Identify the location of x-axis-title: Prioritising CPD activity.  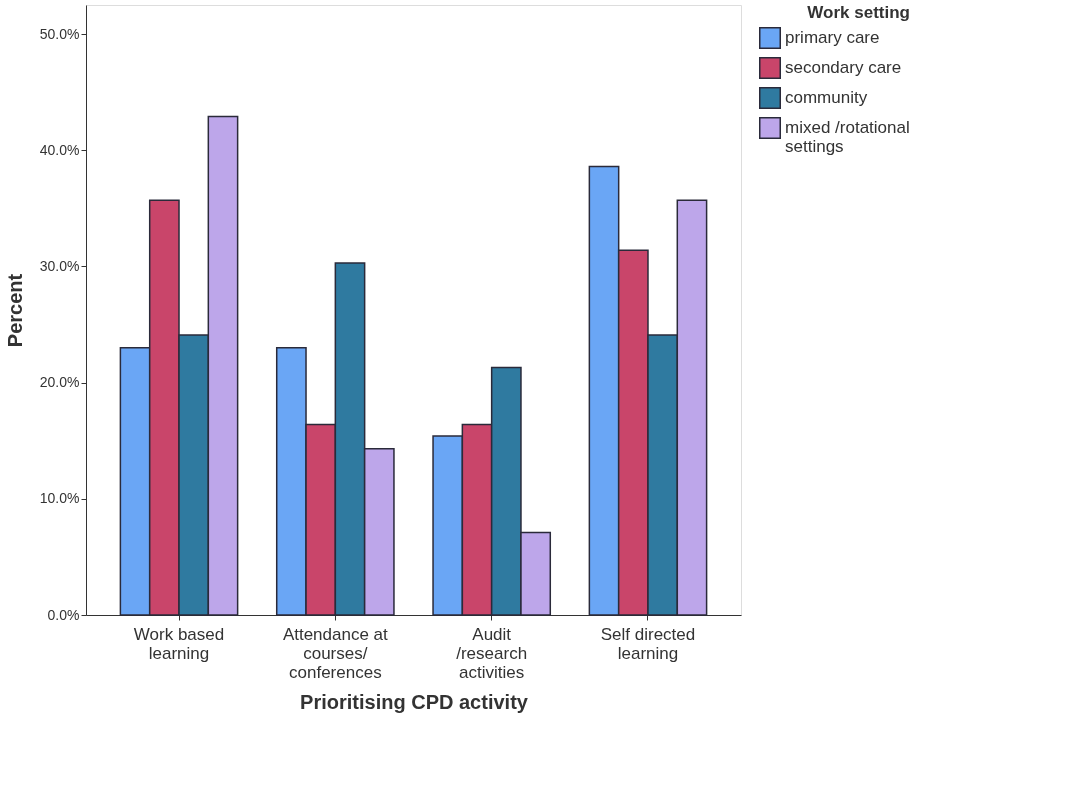
(414, 701).